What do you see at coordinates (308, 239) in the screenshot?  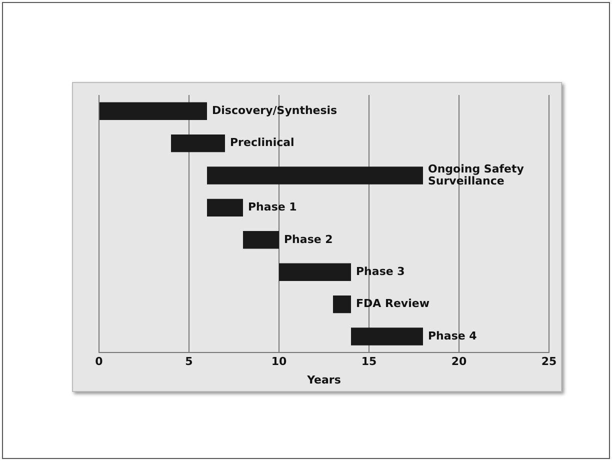 I see `y-tick-label: Phase 2` at bounding box center [308, 239].